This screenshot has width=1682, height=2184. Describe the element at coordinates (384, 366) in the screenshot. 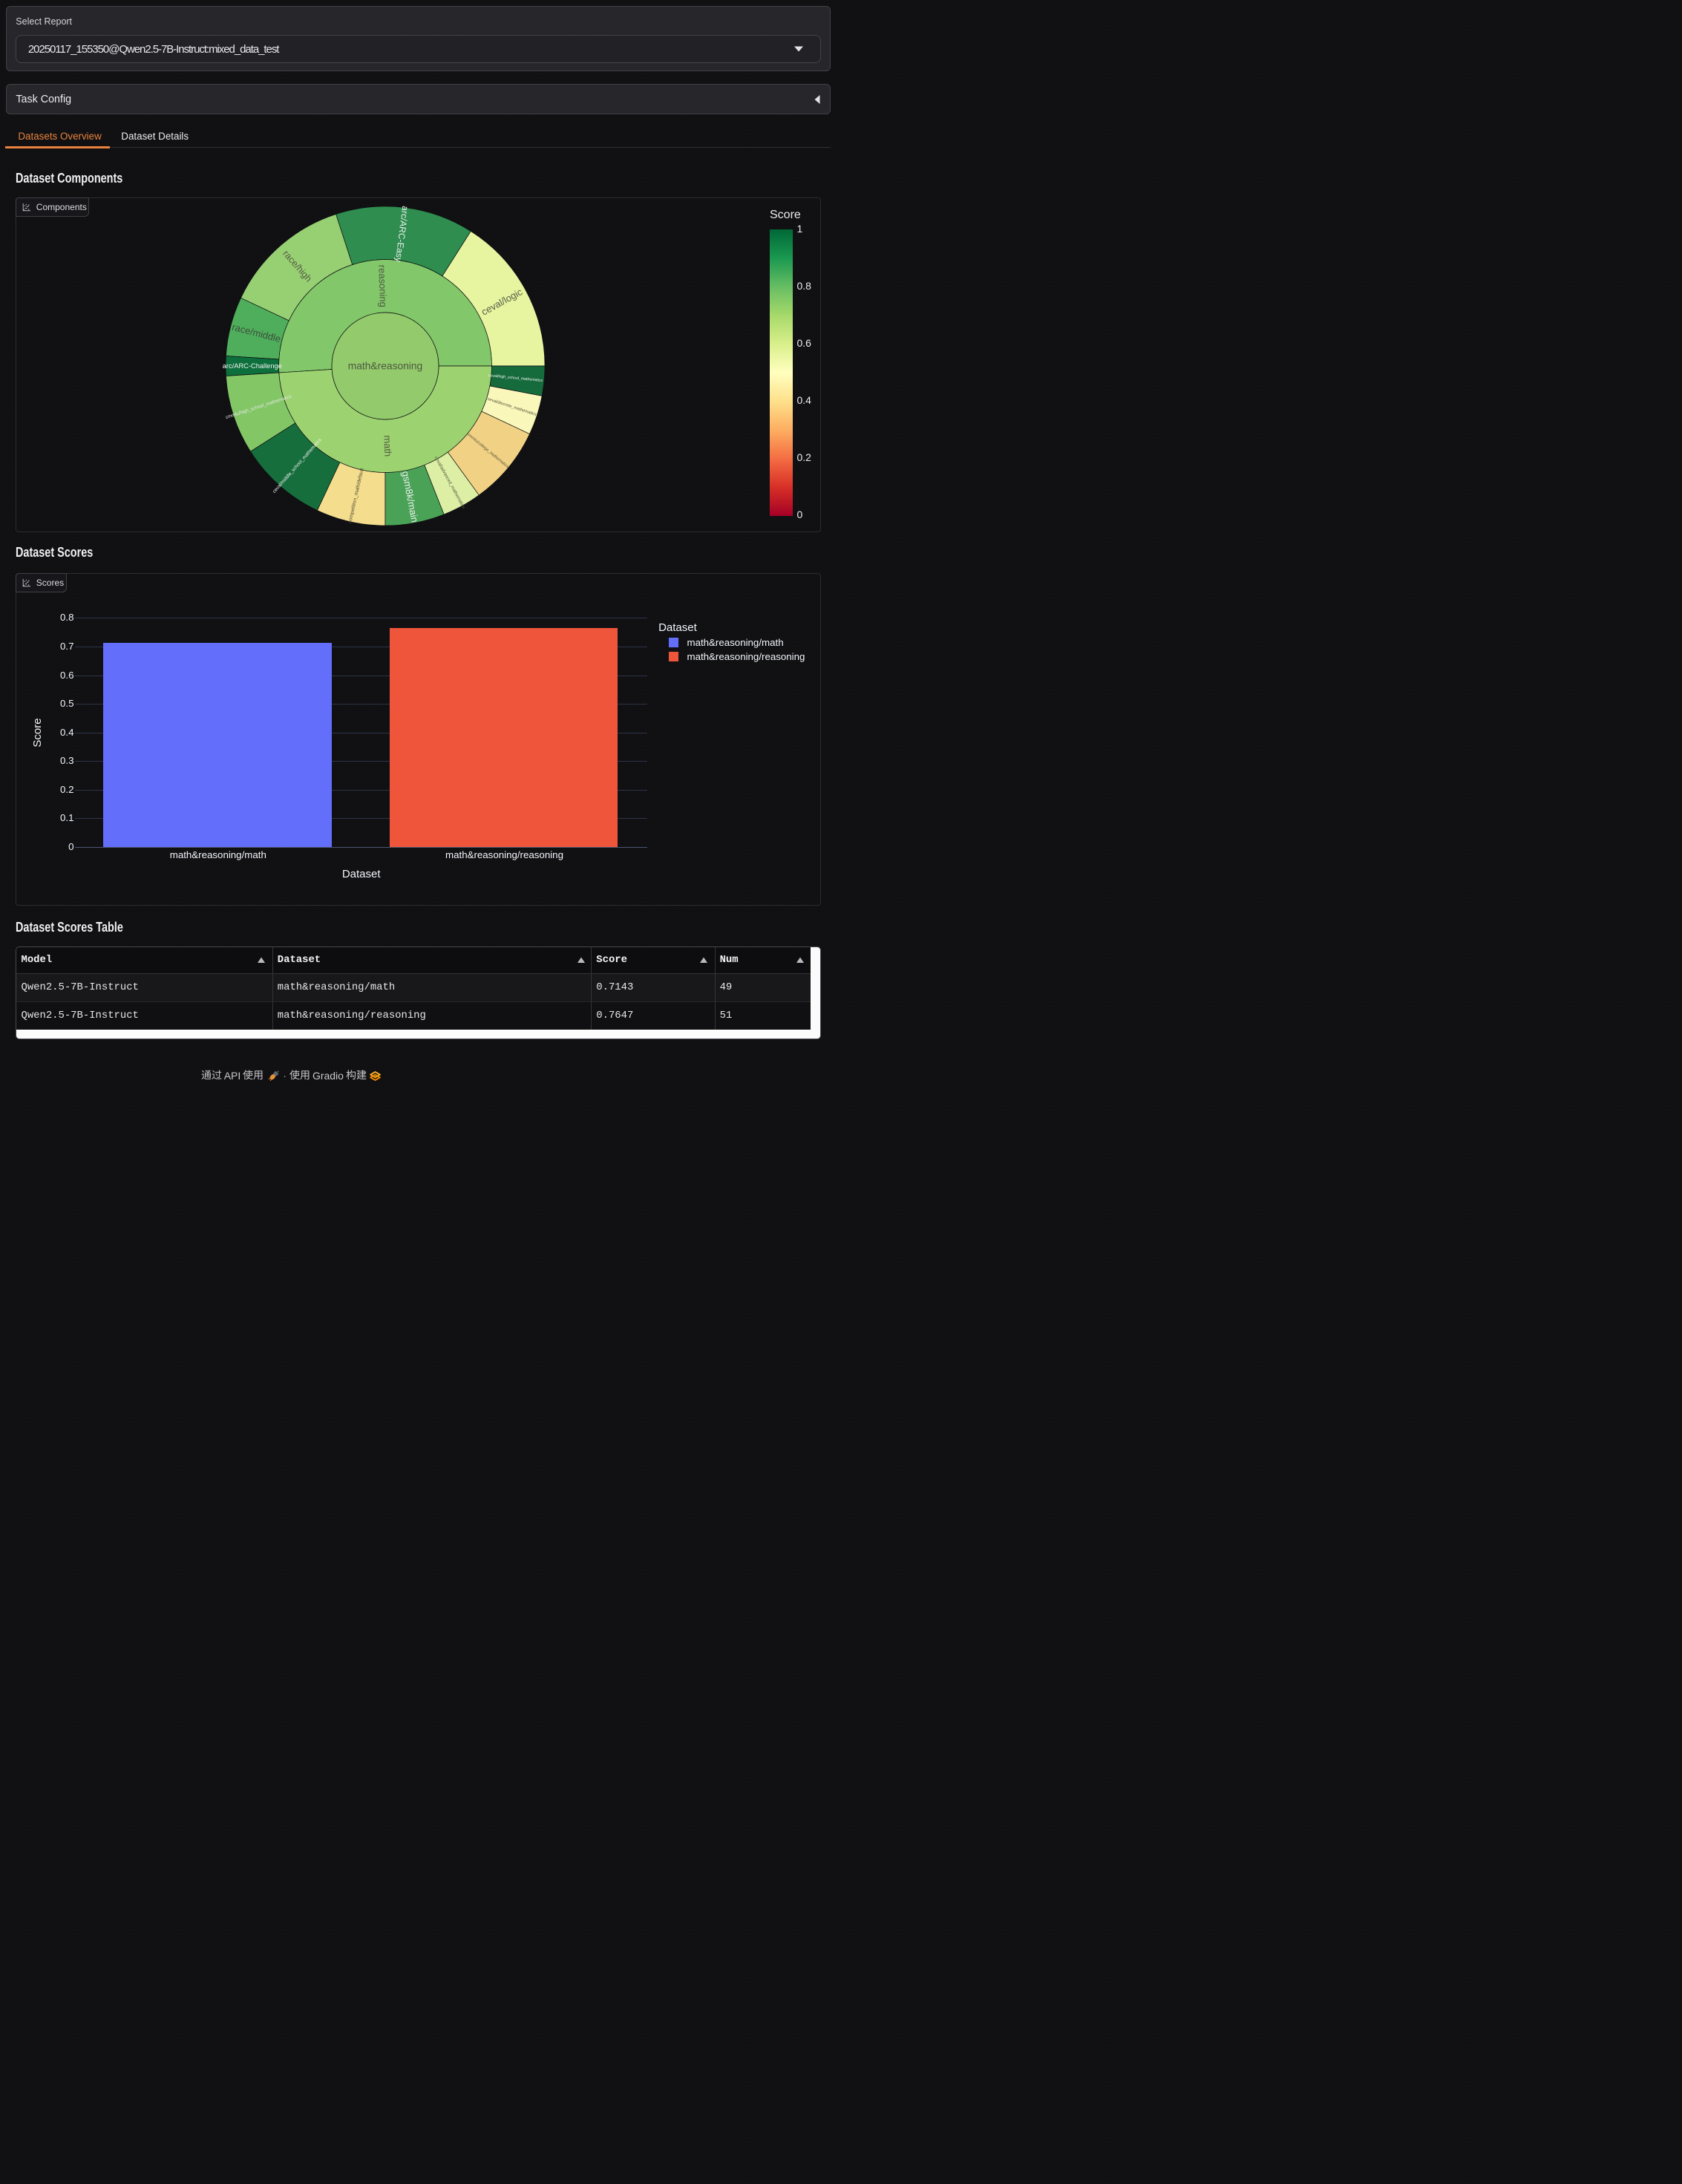

I see `svg-text: math&reasoning` at that location.